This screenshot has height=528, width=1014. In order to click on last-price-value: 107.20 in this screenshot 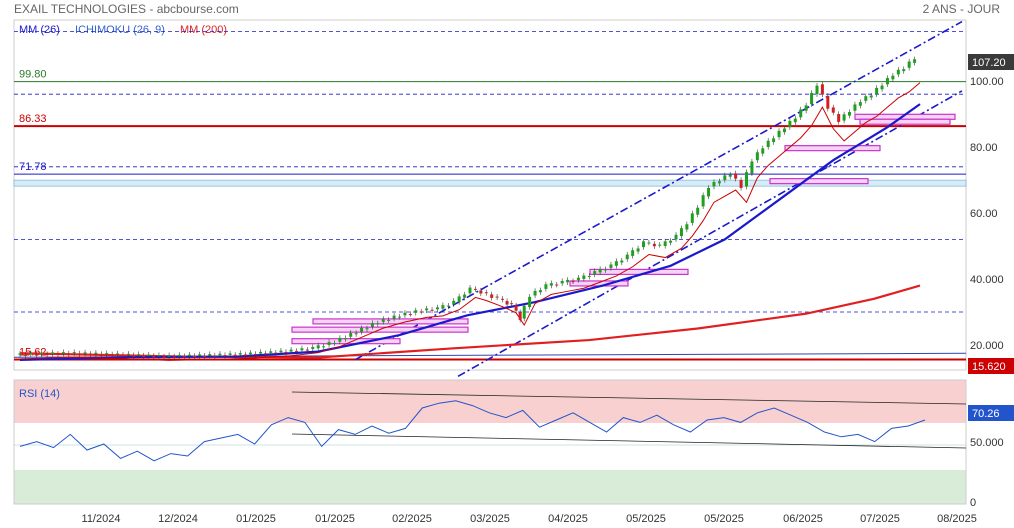, I will do `click(989, 63)`.